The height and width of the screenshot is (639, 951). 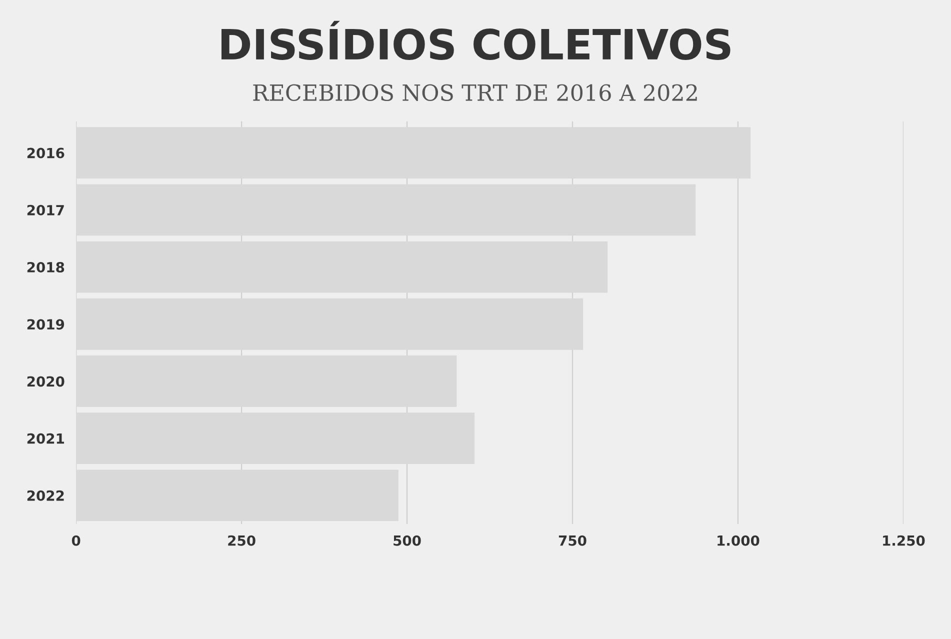 I want to click on x-tick-label: 1.000, so click(x=739, y=540).